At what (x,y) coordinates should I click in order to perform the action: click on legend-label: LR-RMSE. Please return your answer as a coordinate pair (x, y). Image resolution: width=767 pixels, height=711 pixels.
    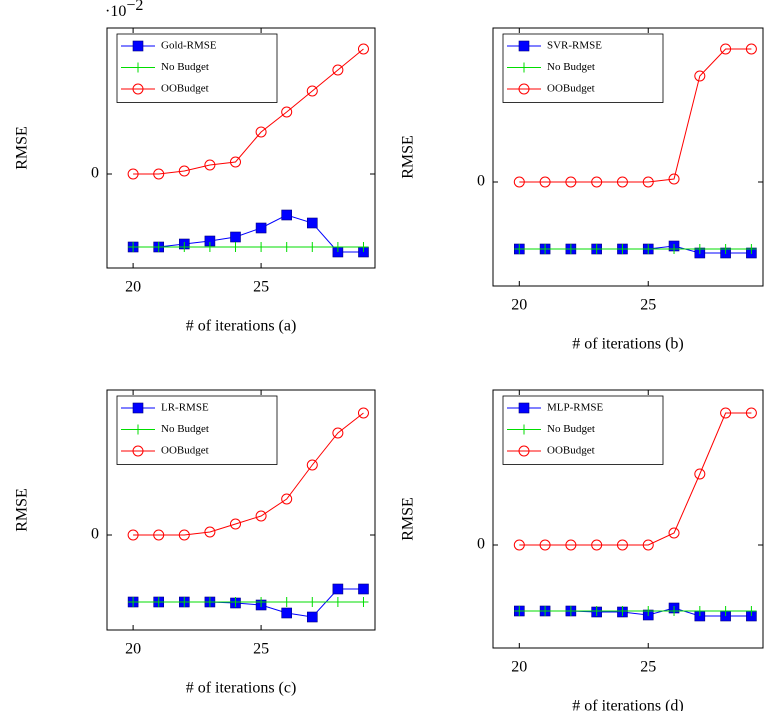
    Looking at the image, I should click on (185, 408).